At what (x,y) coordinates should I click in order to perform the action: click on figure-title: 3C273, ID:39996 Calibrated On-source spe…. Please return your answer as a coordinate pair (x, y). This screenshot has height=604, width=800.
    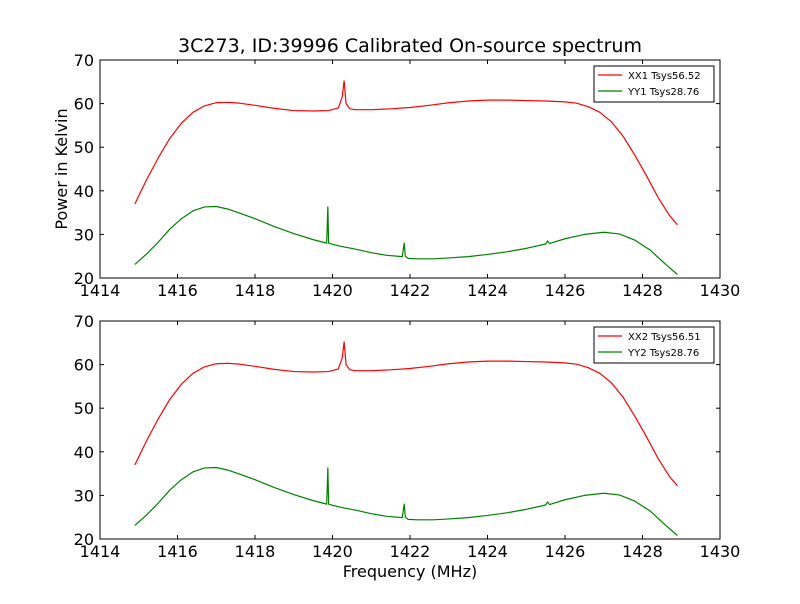
    Looking at the image, I should click on (410, 46).